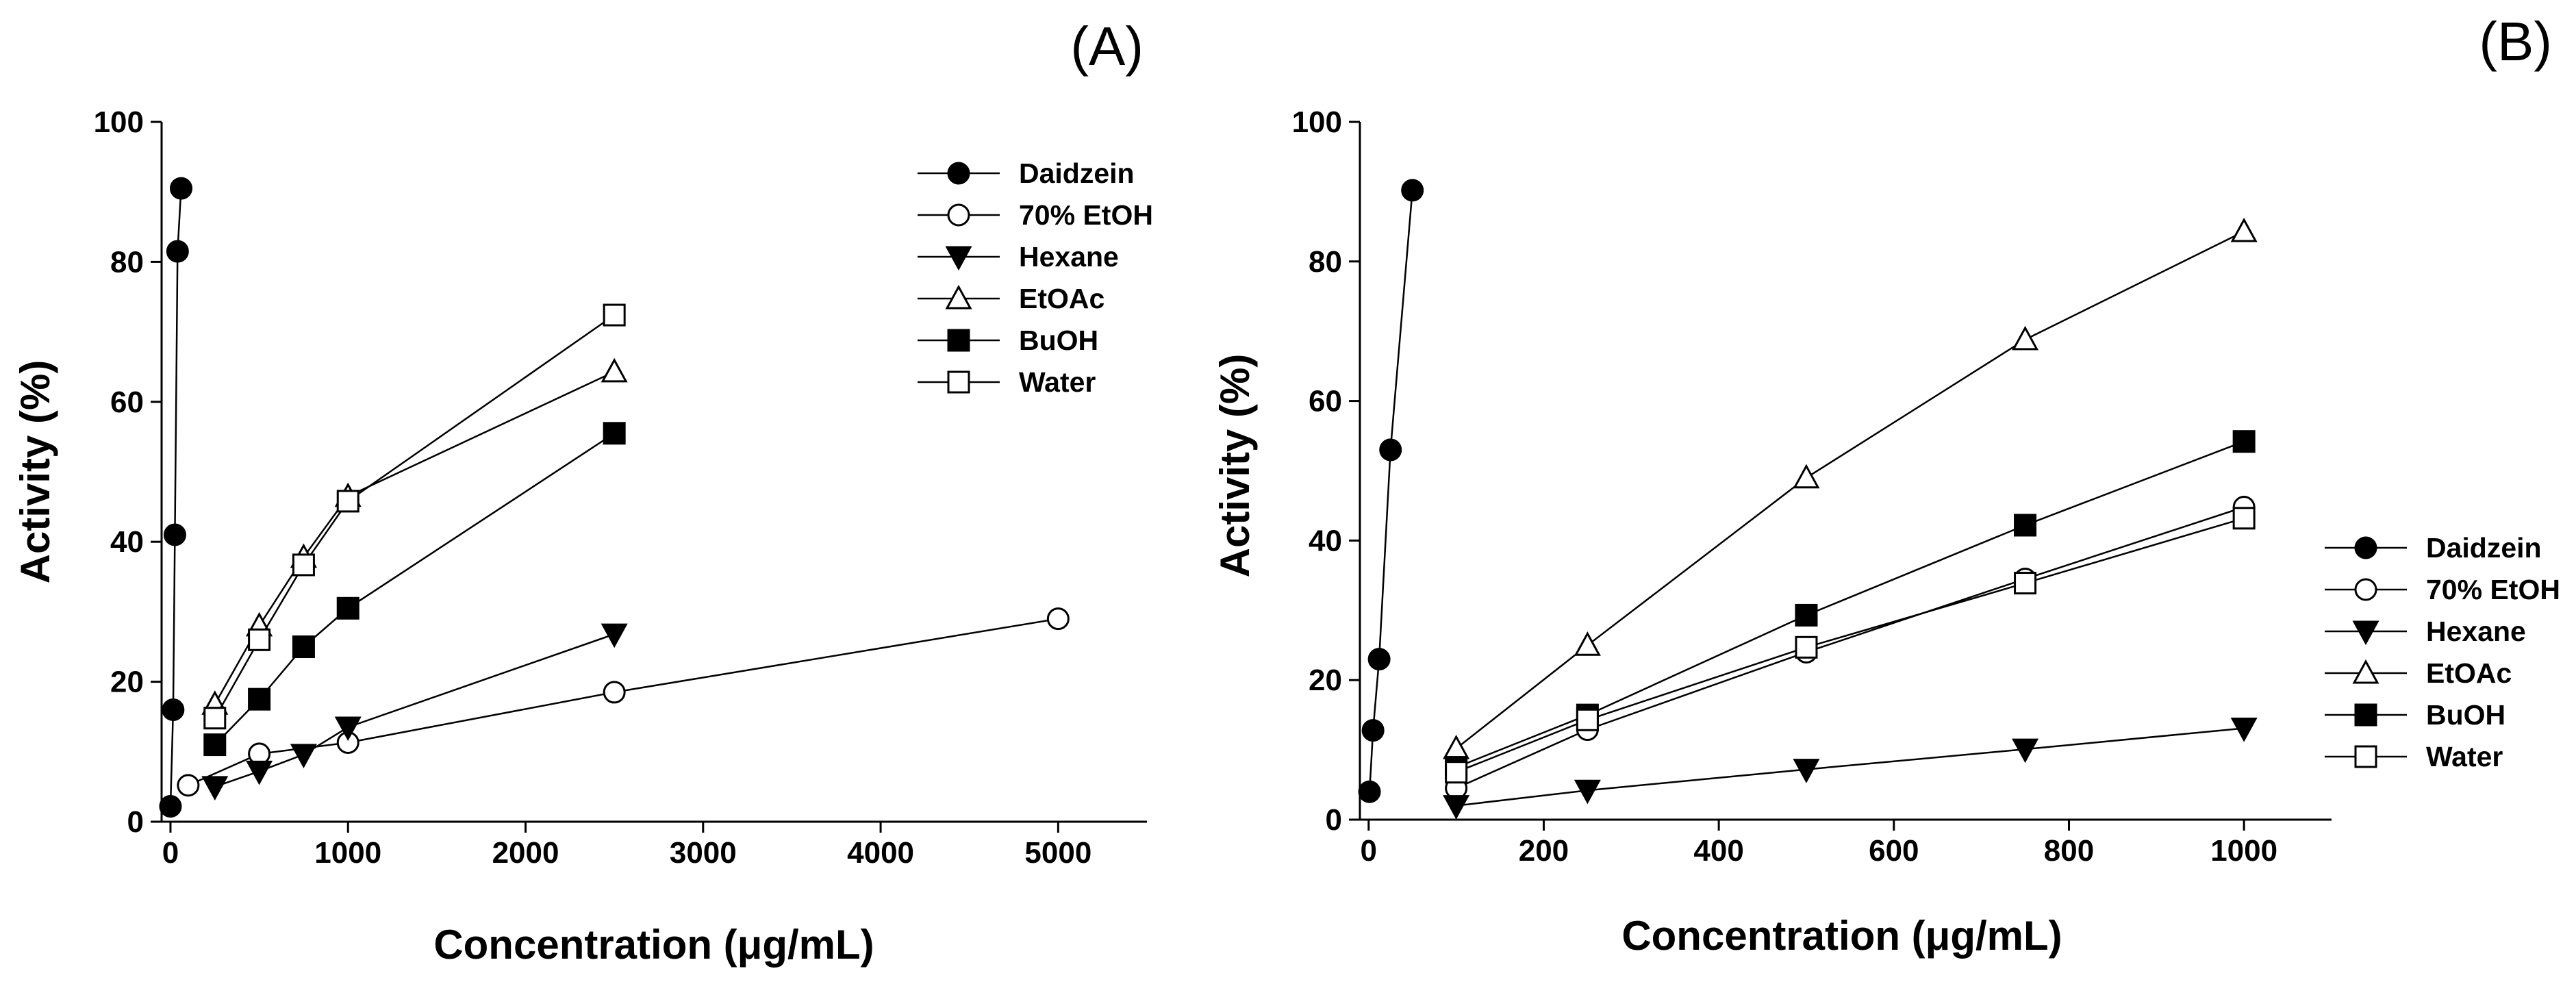  Describe the element at coordinates (1718, 851) in the screenshot. I see `x-tick-label: 400` at that location.